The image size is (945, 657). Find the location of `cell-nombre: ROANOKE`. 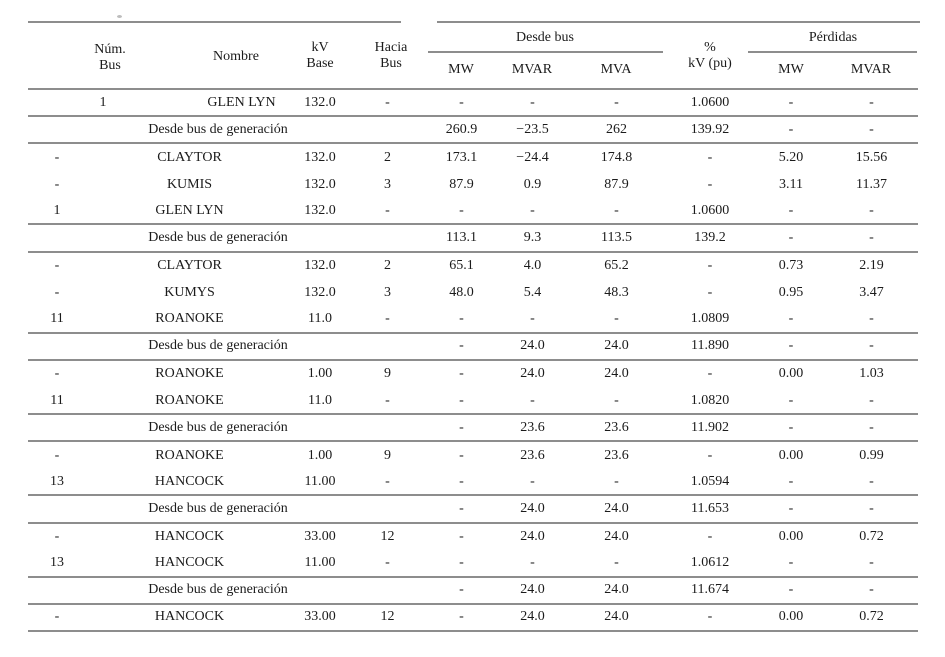

cell-nombre: ROANOKE is located at coordinates (189, 455).